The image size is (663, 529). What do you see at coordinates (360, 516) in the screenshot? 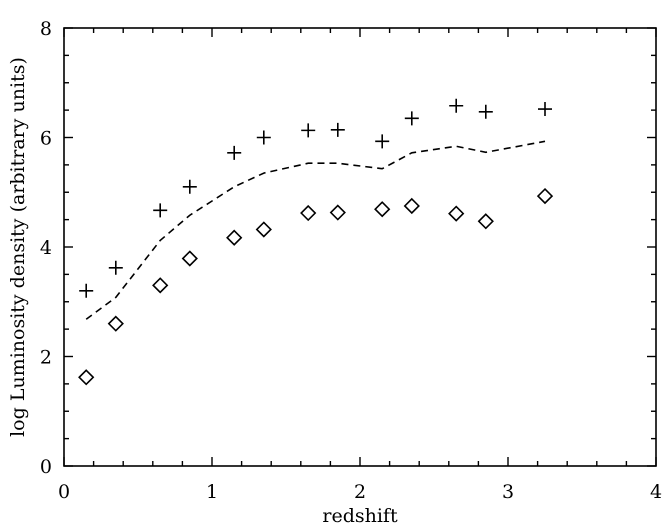
I see `x-axis-title: redshift` at bounding box center [360, 516].